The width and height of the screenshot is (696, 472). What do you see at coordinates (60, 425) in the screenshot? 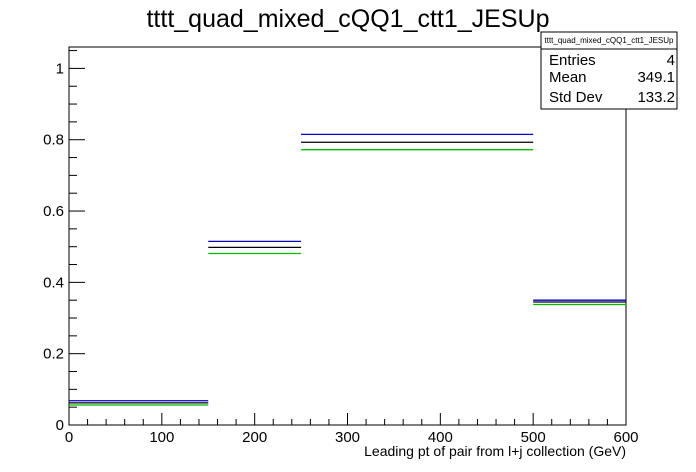
I see `y-tick-label: 0` at bounding box center [60, 425].